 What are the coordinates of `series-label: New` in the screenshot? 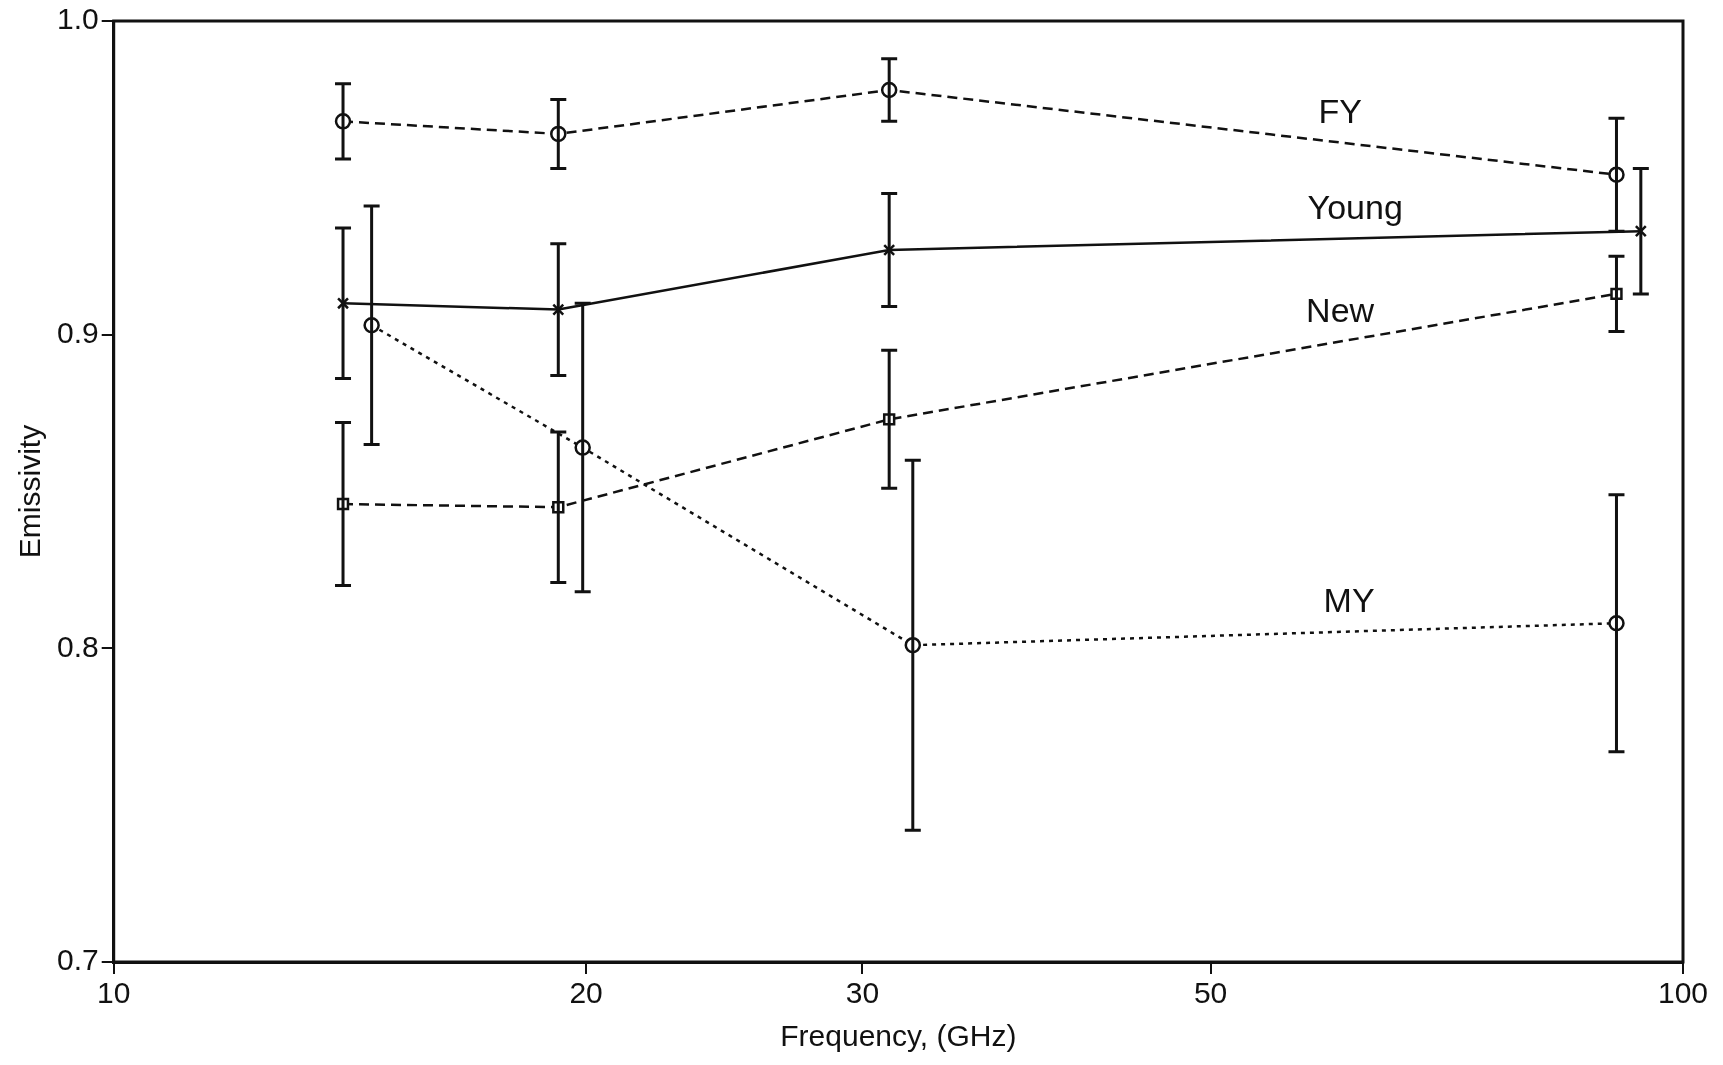 It's located at (1340, 309).